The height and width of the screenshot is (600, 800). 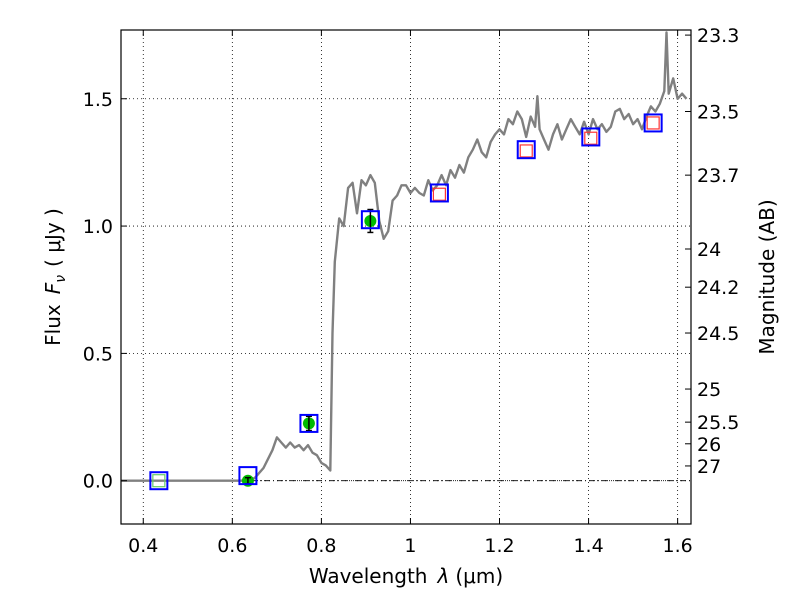 I want to click on x-tick-label: 1.6, so click(x=678, y=546).